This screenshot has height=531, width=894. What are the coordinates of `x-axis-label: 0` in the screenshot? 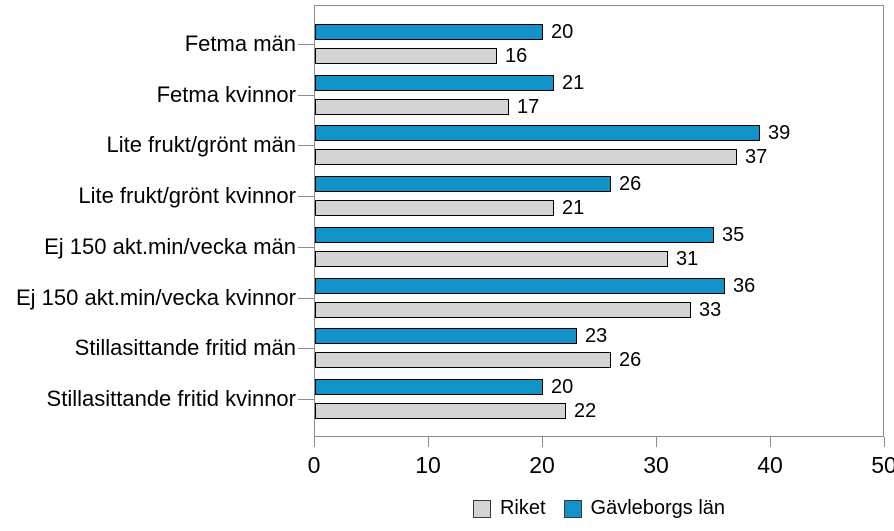 It's located at (314, 465).